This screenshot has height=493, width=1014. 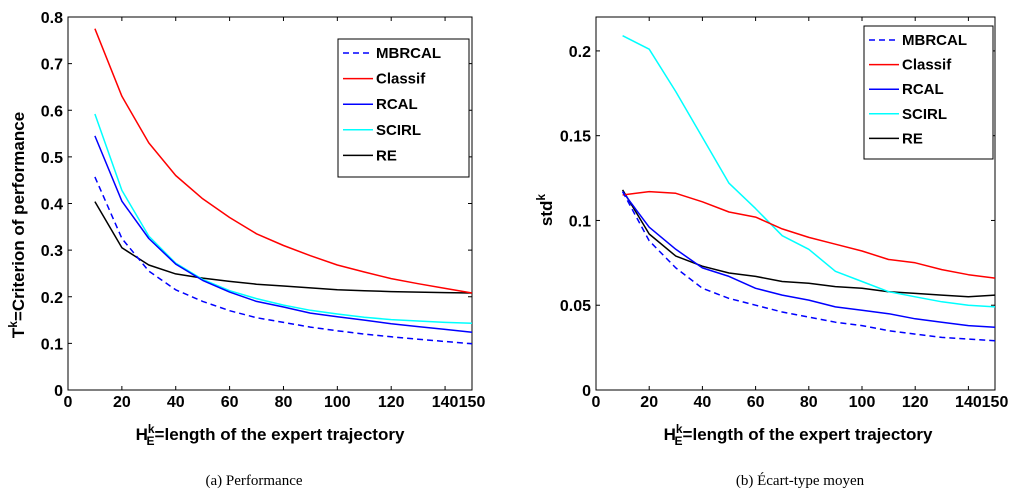 What do you see at coordinates (52, 65) in the screenshot?
I see `y-tick-label: 0.7` at bounding box center [52, 65].